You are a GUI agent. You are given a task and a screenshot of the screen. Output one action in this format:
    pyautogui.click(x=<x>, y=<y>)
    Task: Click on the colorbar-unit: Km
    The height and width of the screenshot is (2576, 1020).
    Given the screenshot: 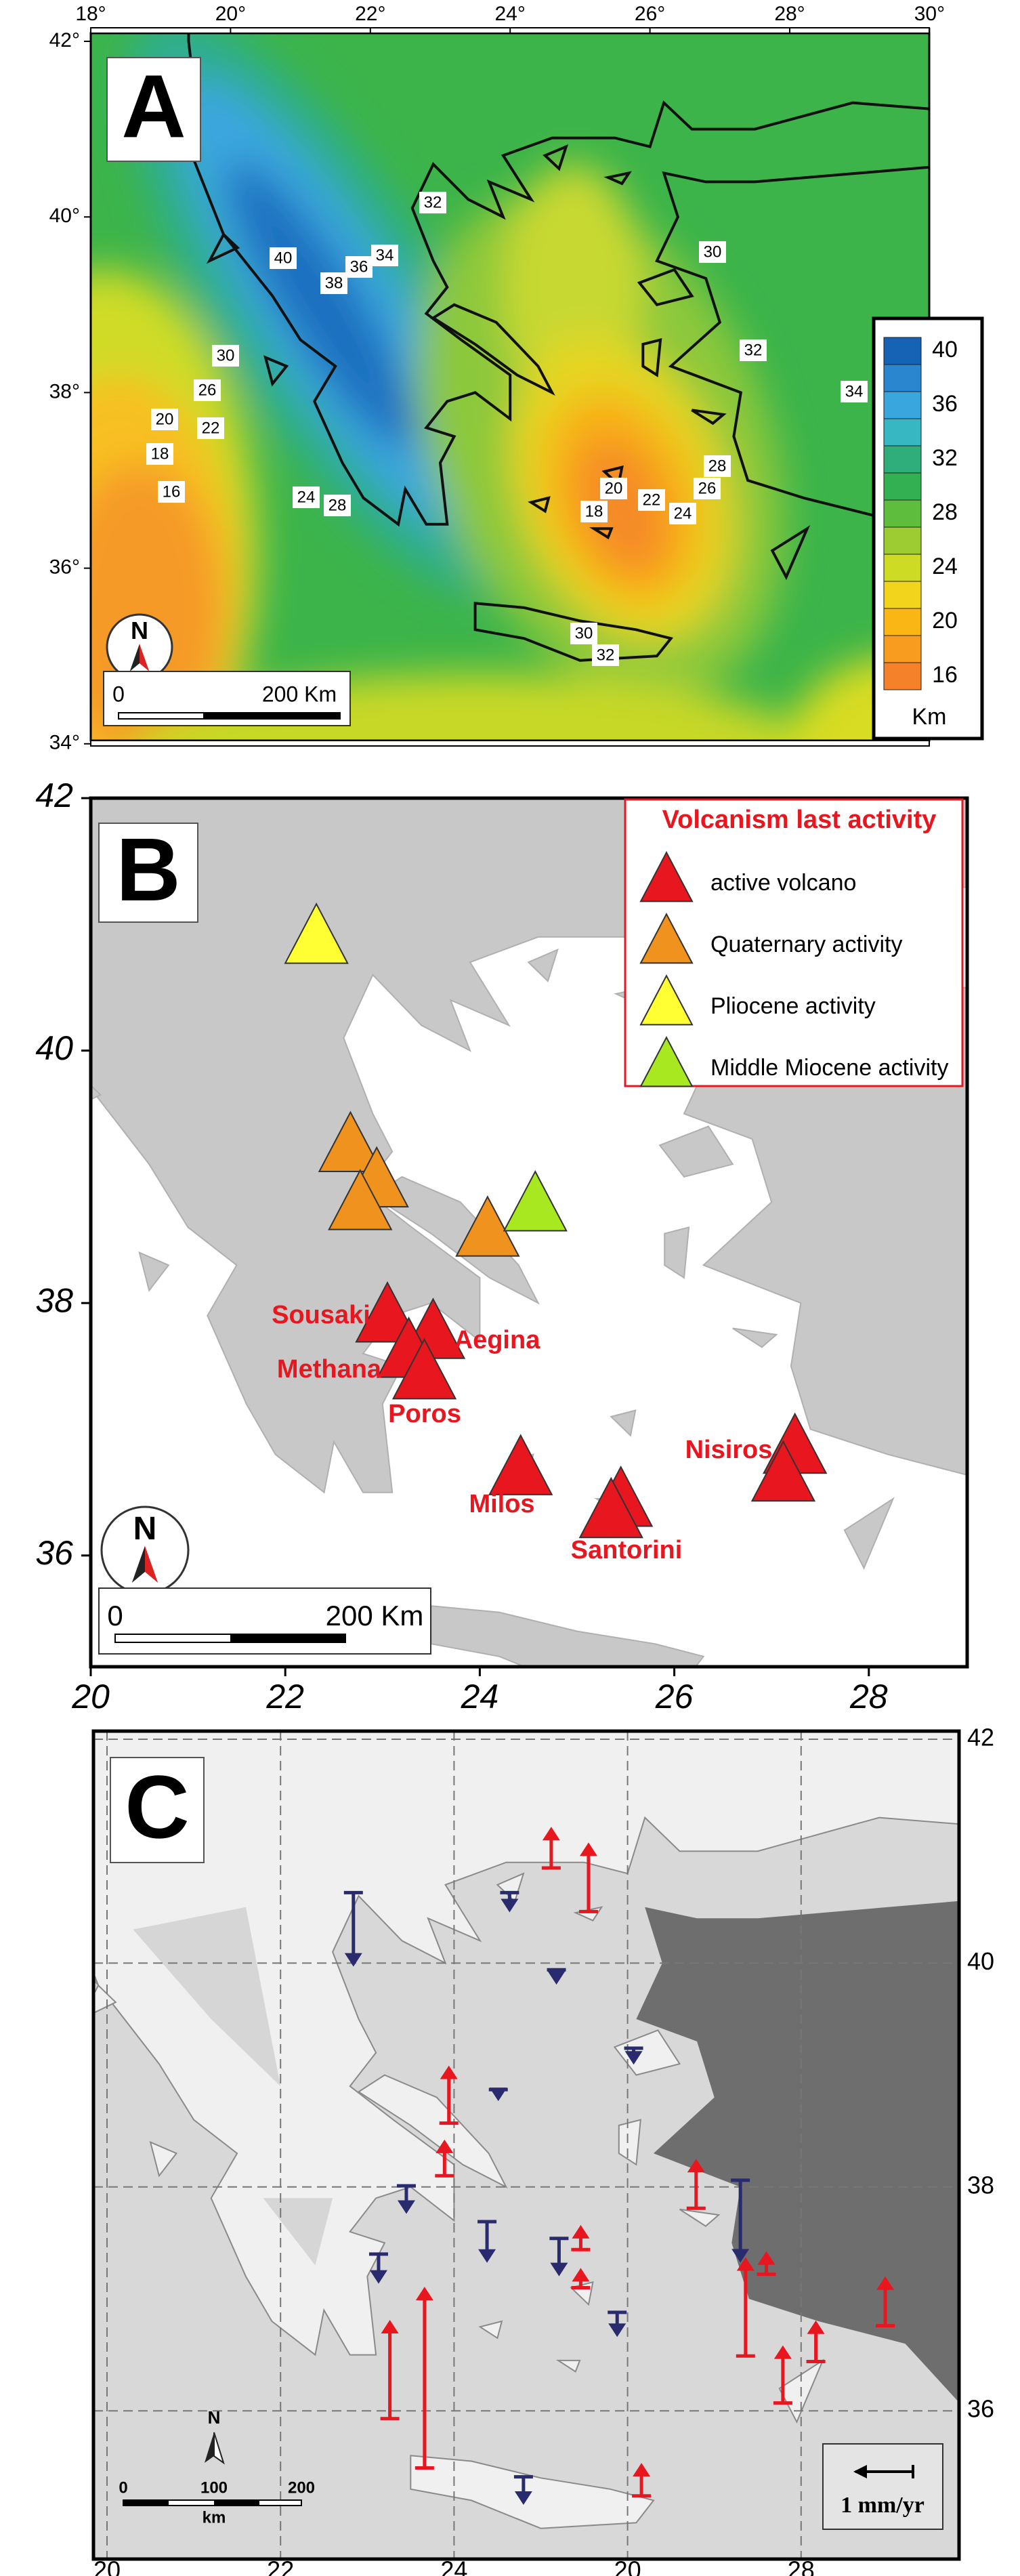 What is the action you would take?
    pyautogui.click(x=929, y=717)
    